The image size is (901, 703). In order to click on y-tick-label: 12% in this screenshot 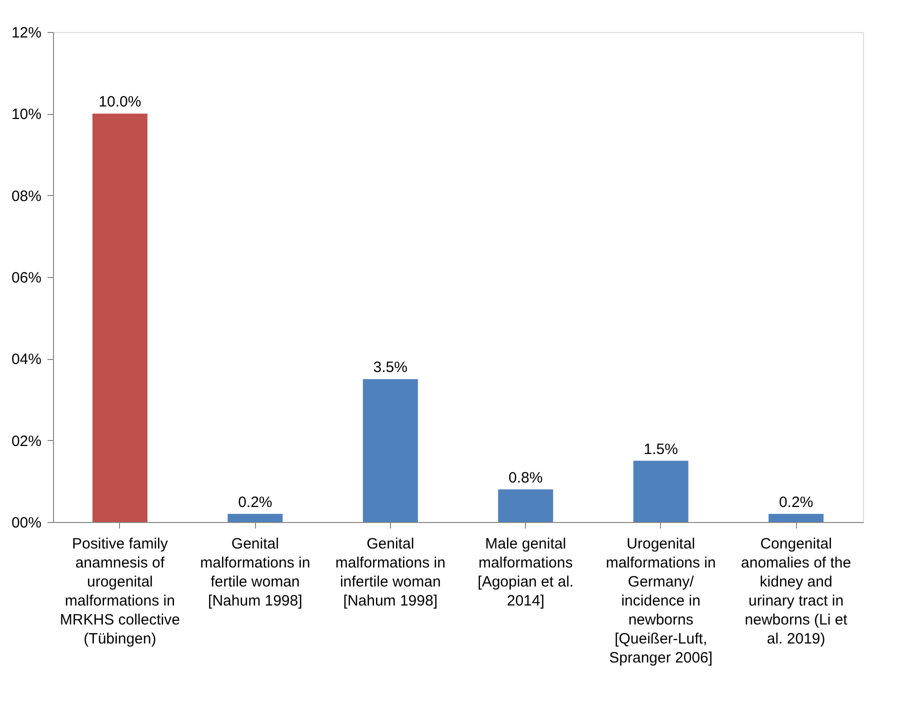, I will do `click(26, 33)`.